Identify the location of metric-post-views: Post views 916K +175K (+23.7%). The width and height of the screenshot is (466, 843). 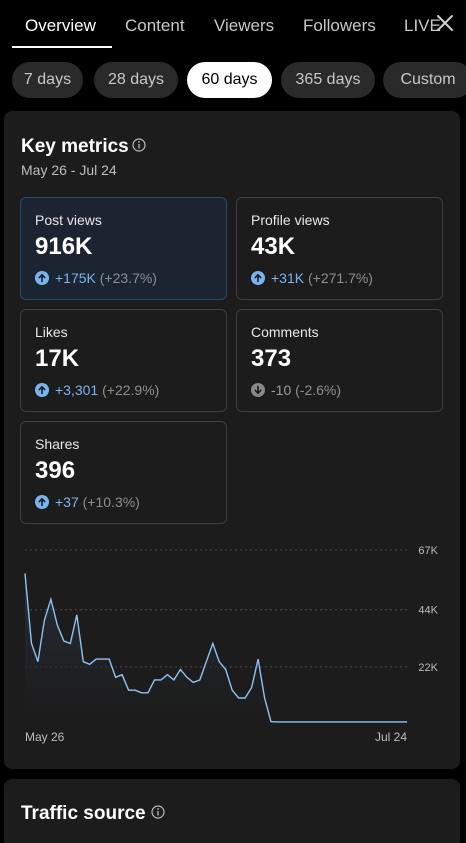
(123, 248).